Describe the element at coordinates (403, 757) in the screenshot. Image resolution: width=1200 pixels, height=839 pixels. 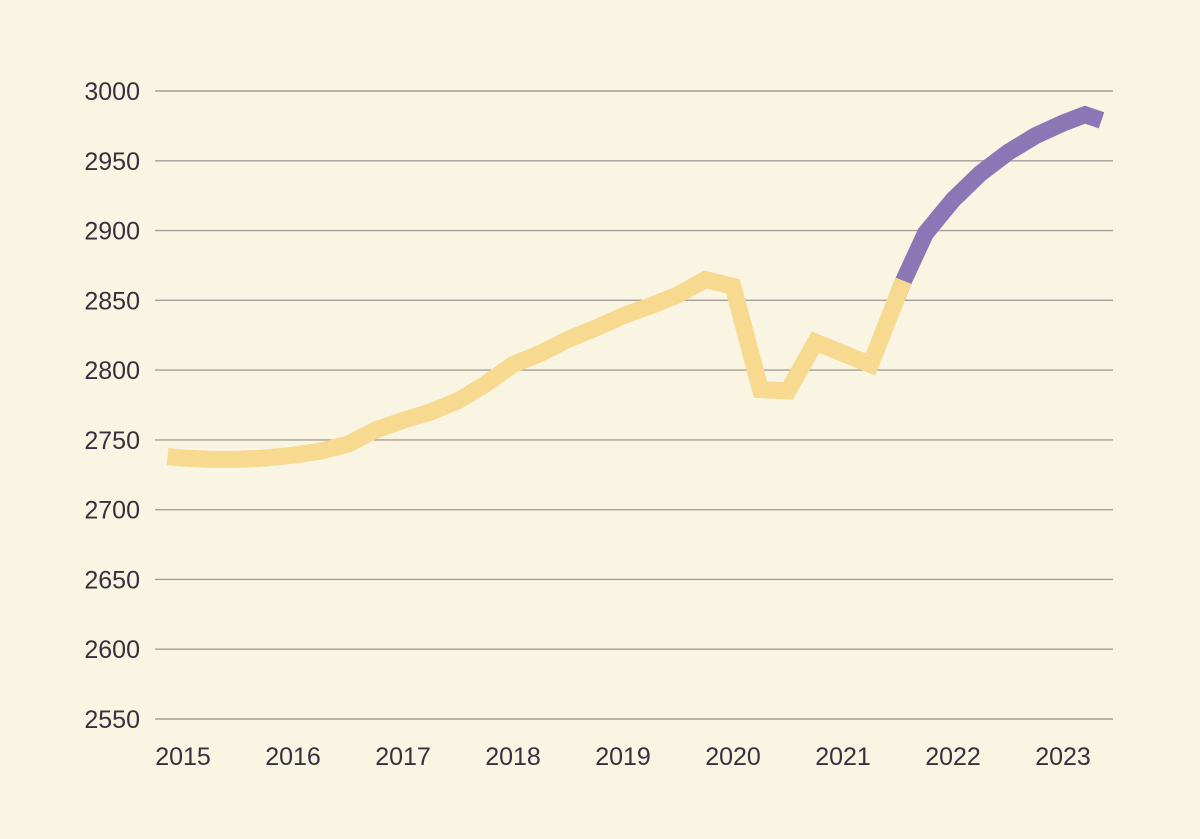
I see `x-axis-tick-label: 2017` at that location.